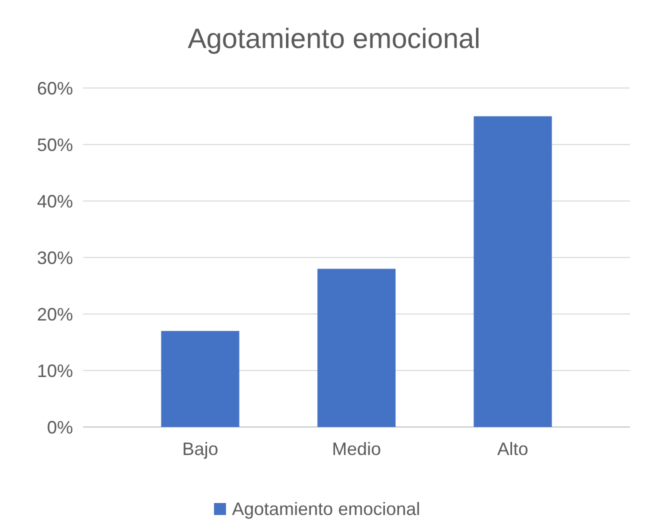 This screenshot has width=652, height=529. Describe the element at coordinates (54, 88) in the screenshot. I see `y-tick-label: 60%` at that location.